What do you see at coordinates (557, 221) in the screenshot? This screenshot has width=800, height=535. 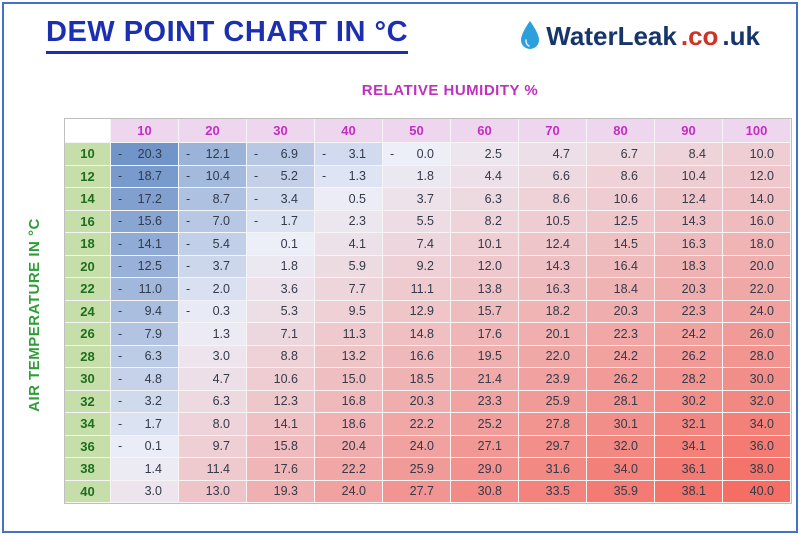 I see `dew-point-value: 10.5` at bounding box center [557, 221].